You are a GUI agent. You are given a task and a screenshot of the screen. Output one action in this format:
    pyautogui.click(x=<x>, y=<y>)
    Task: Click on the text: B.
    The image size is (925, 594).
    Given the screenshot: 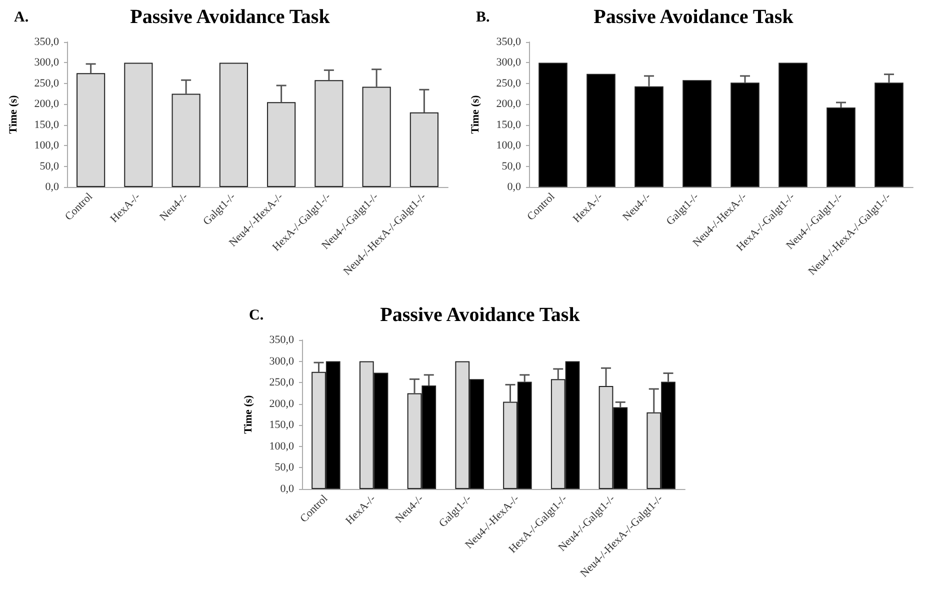 What is the action you would take?
    pyautogui.click(x=483, y=18)
    